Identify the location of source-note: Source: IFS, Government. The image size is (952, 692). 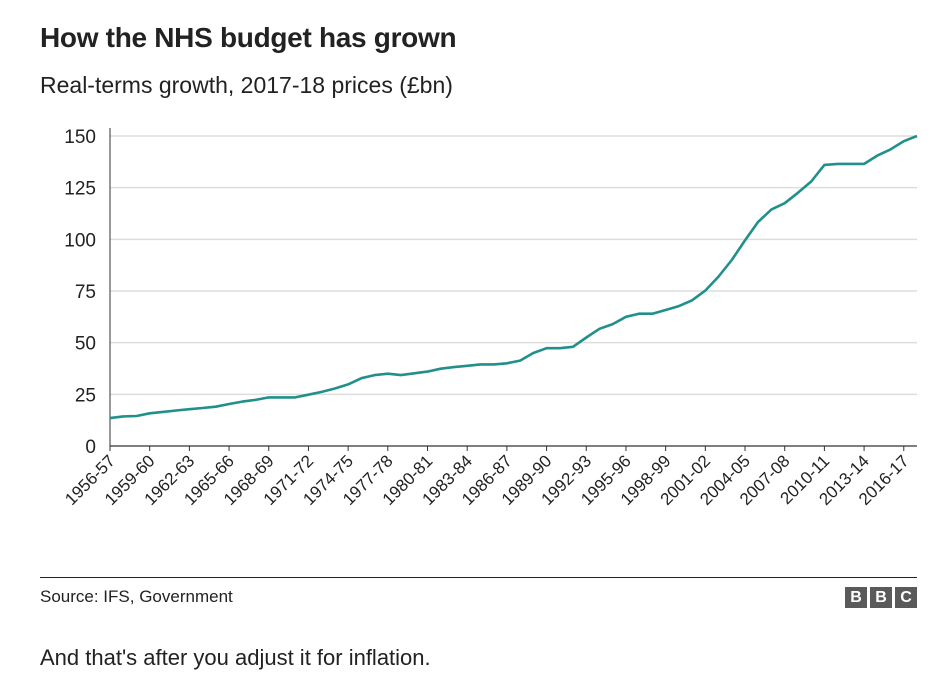
(136, 596).